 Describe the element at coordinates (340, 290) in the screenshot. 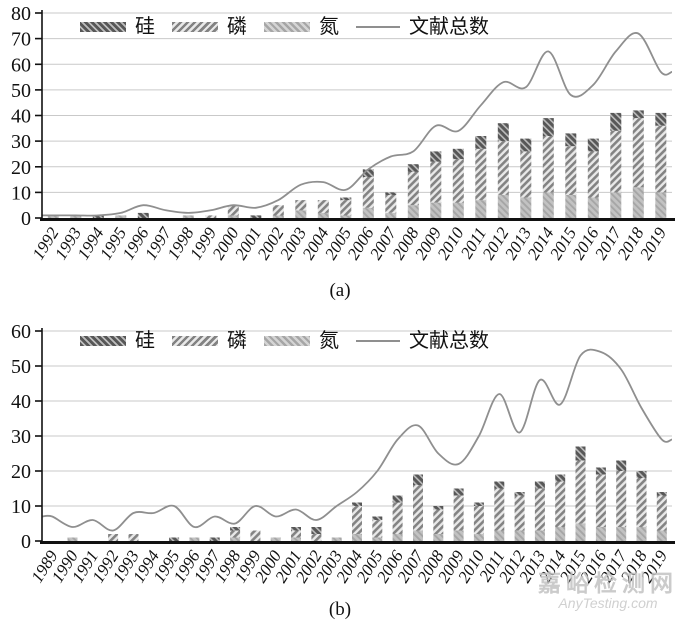

I see `chart-a-caption: (a)` at that location.